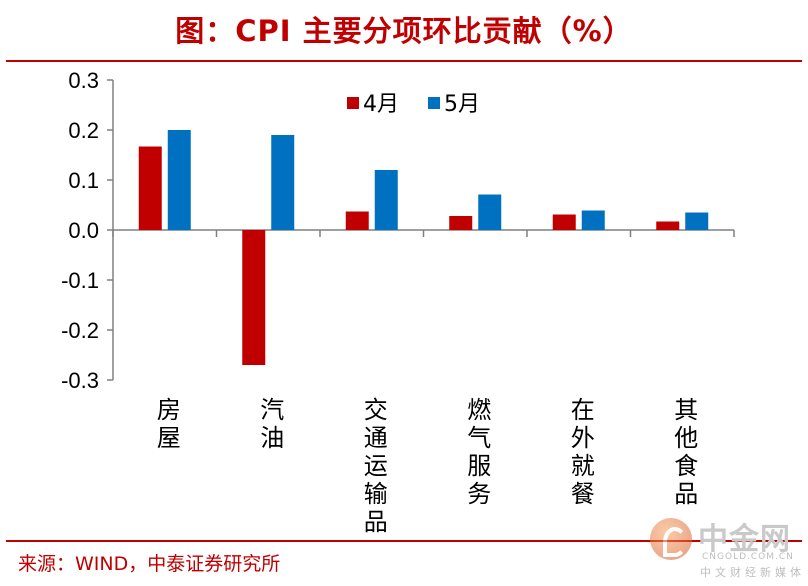 This screenshot has width=808, height=586. I want to click on watermark-logo-icon, so click(671, 539).